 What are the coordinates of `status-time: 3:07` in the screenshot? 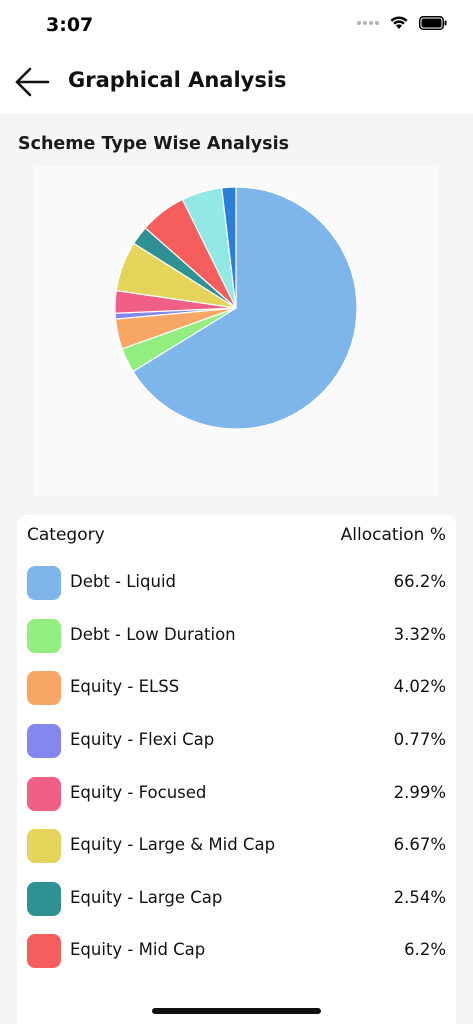 It's located at (70, 25).